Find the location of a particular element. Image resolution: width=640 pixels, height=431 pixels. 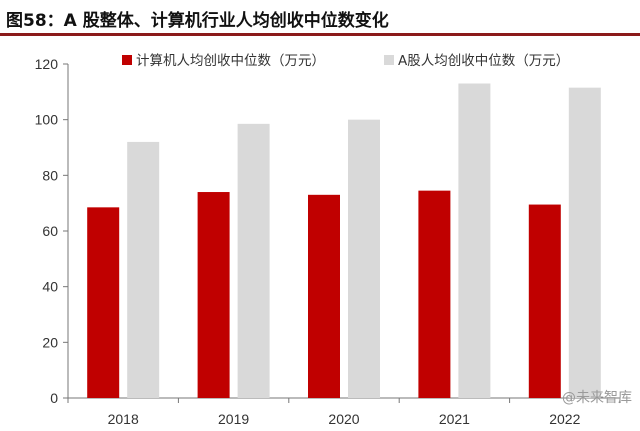

title-bar: 图58：A 股整体、计算机行业人均创收中位数变化 is located at coordinates (320, 18).